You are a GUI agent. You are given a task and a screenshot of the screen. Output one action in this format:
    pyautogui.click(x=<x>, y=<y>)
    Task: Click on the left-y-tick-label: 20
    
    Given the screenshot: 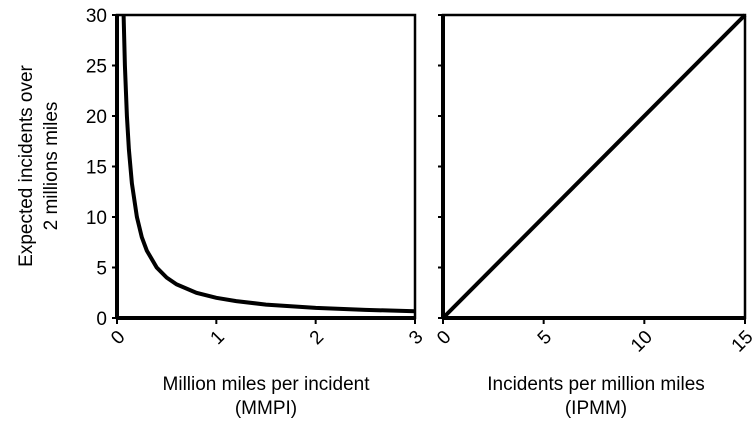 What is the action you would take?
    pyautogui.click(x=96, y=117)
    